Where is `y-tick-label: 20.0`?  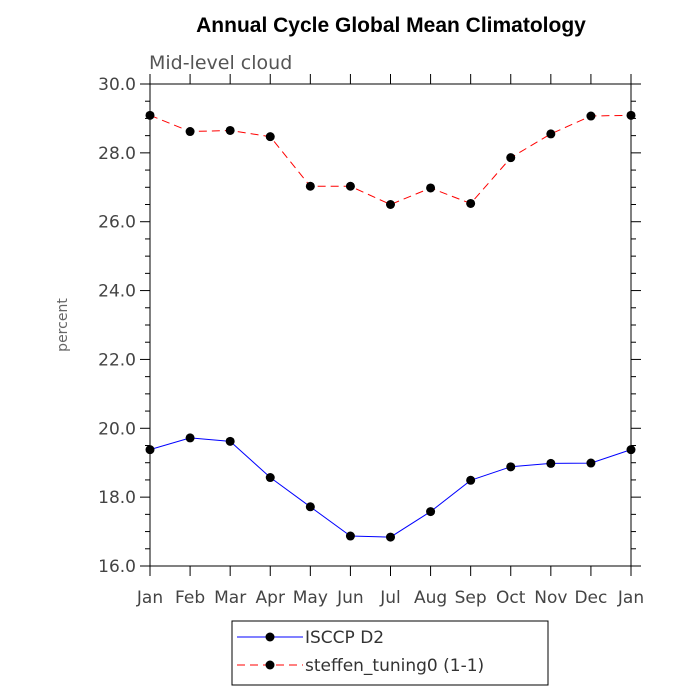
y-tick-label: 20.0 is located at coordinates (117, 429).